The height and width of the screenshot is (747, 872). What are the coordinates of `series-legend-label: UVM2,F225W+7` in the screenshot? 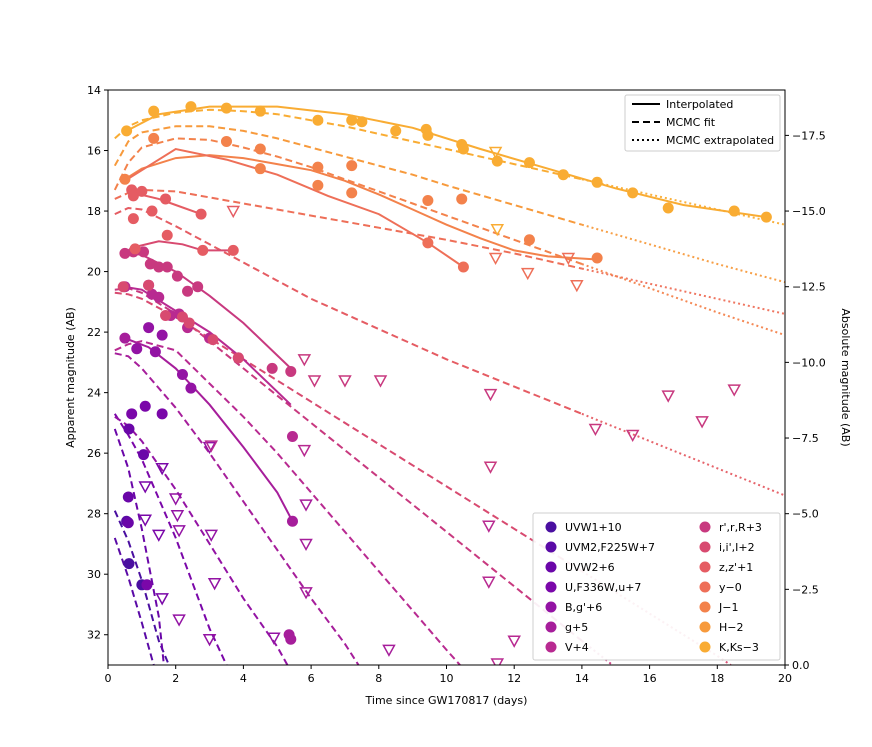 It's located at (610, 547).